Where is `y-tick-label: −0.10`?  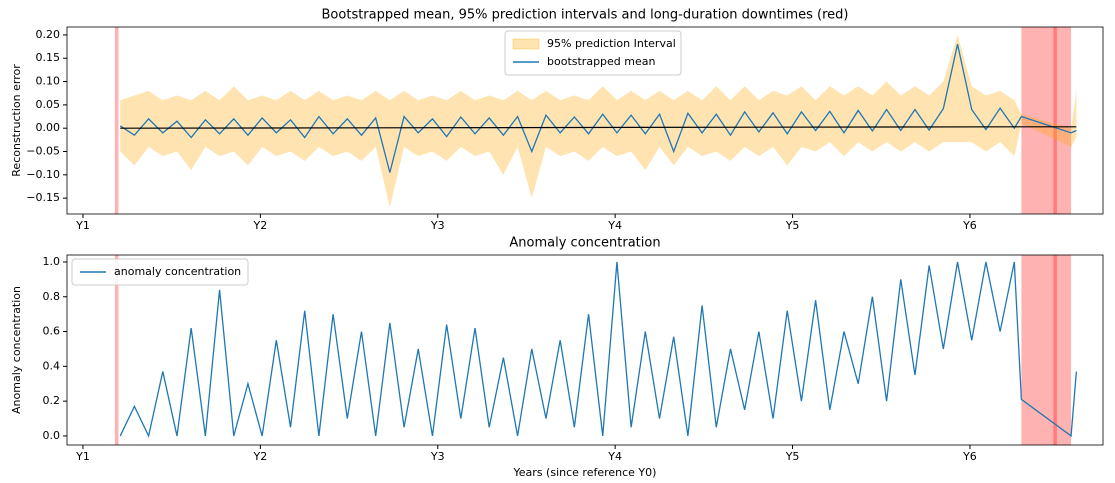
y-tick-label: −0.10 is located at coordinates (43, 174).